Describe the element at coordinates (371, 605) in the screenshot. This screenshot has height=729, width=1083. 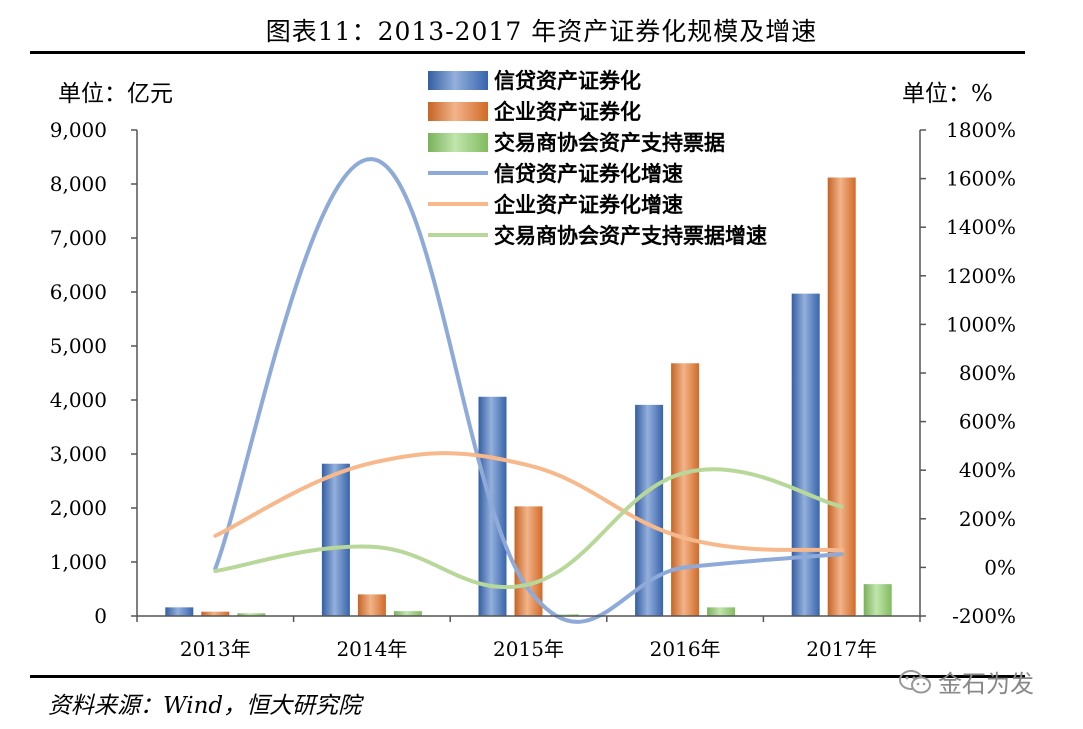
I see `bar-企业资产证券化-2014年` at that location.